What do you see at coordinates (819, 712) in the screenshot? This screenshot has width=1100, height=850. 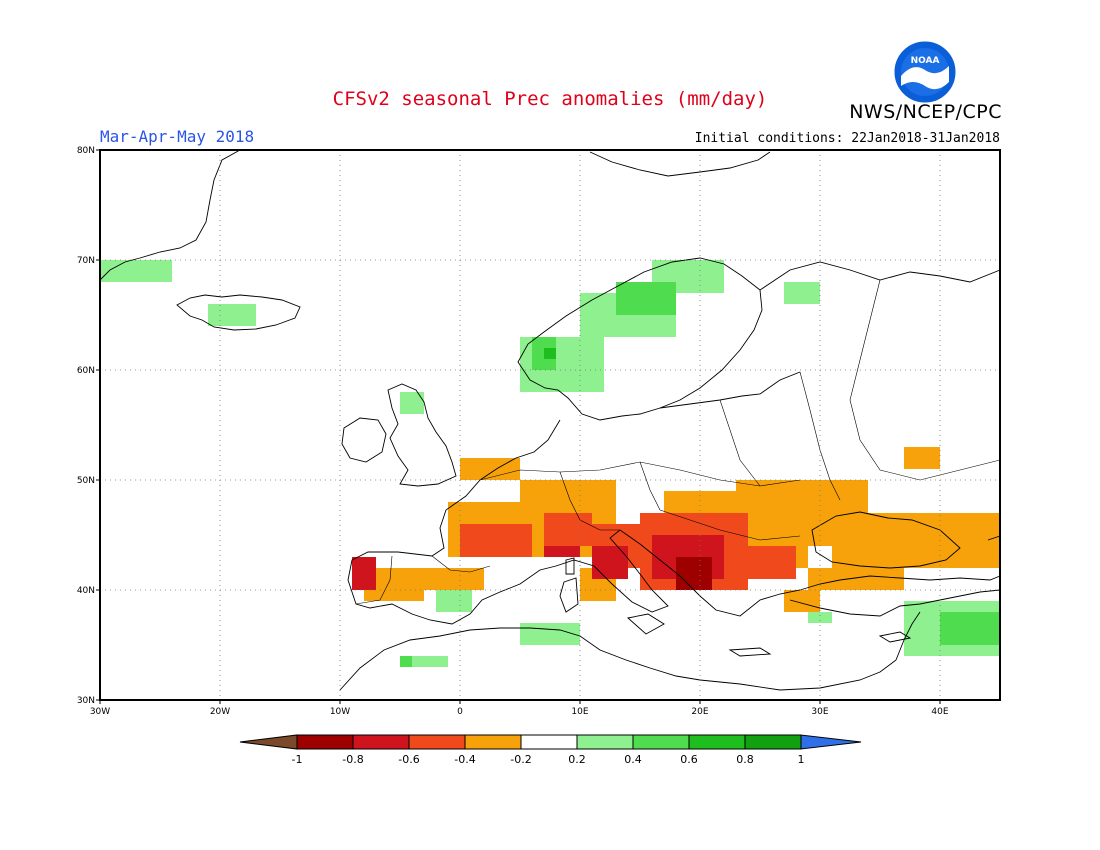 I see `lon-tick-label-6: 30E` at bounding box center [819, 712].